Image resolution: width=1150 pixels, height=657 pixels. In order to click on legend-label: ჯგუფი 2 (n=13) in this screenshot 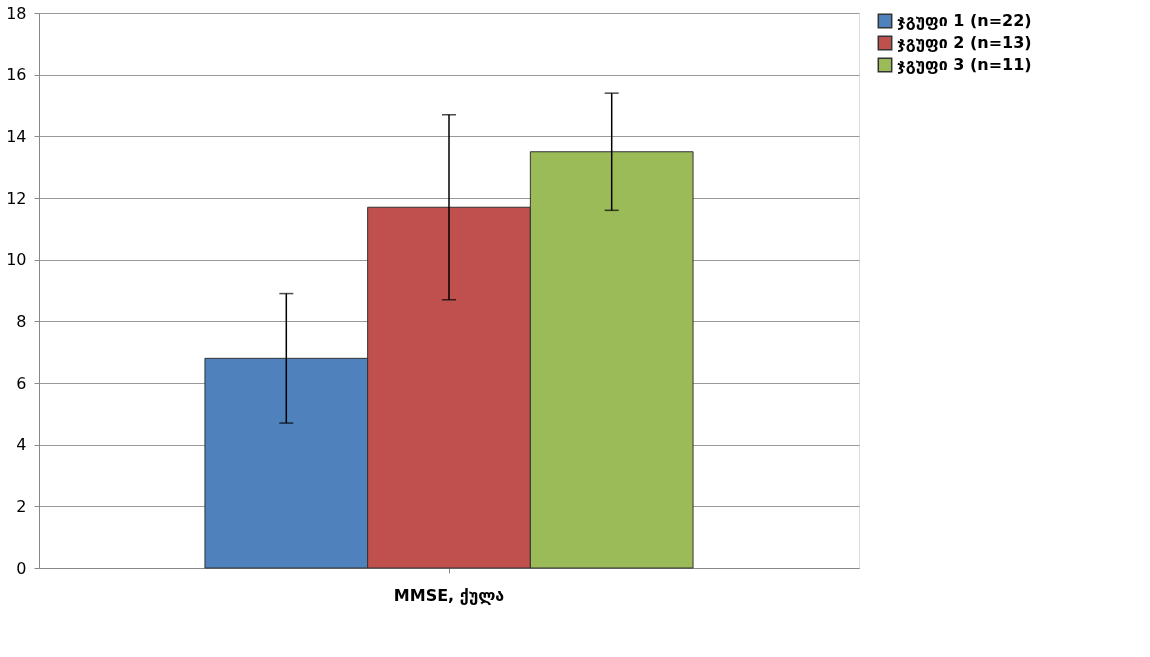, I will do `click(964, 42)`.